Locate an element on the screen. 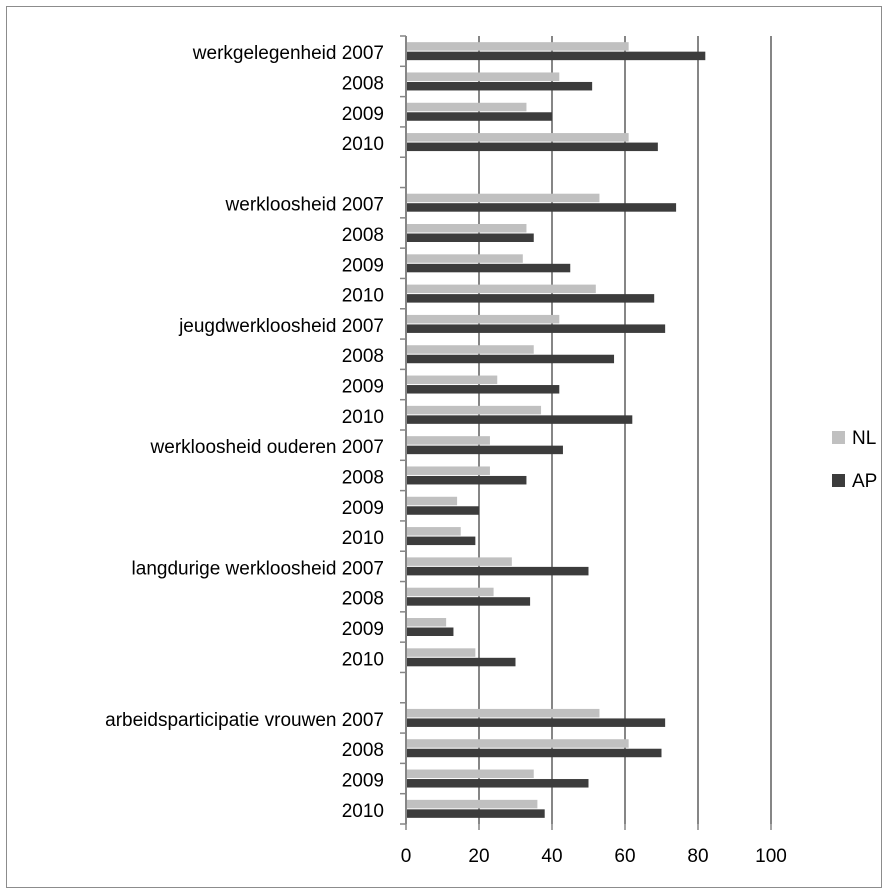 This screenshot has width=890, height=896. legend-nl-swatch is located at coordinates (838, 437).